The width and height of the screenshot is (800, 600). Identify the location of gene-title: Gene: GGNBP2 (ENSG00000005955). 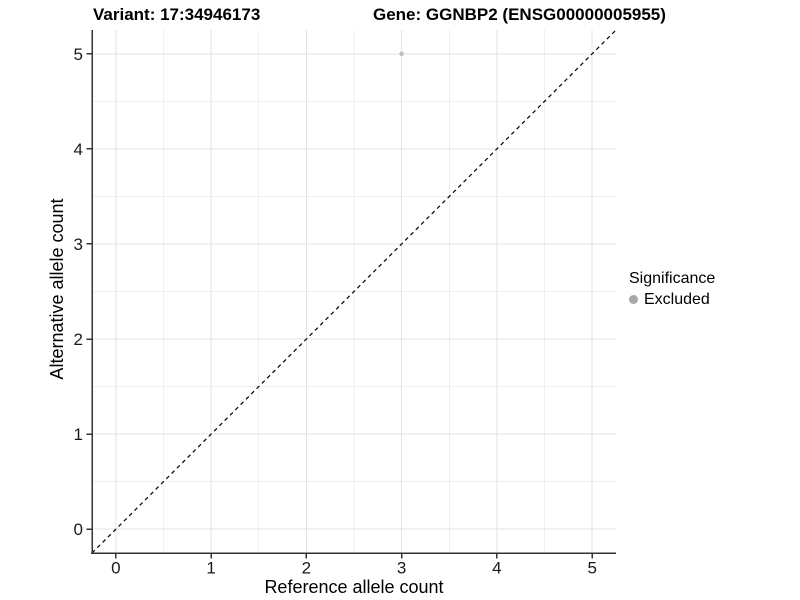
(519, 14).